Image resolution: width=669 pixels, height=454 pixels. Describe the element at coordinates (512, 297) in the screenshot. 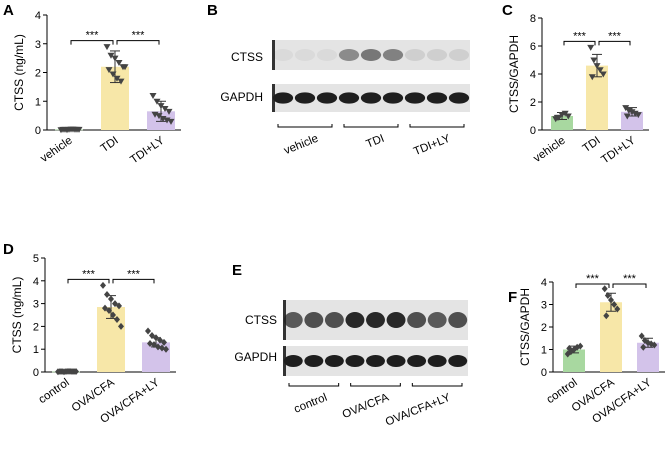

I see `panel-label-f: F` at that location.